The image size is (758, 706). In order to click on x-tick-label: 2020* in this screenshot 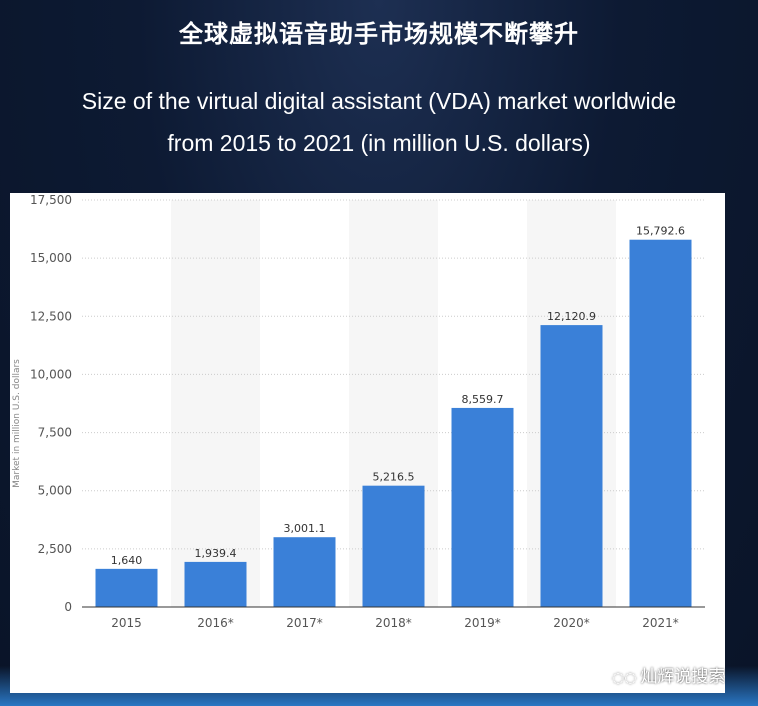, I will do `click(571, 623)`.